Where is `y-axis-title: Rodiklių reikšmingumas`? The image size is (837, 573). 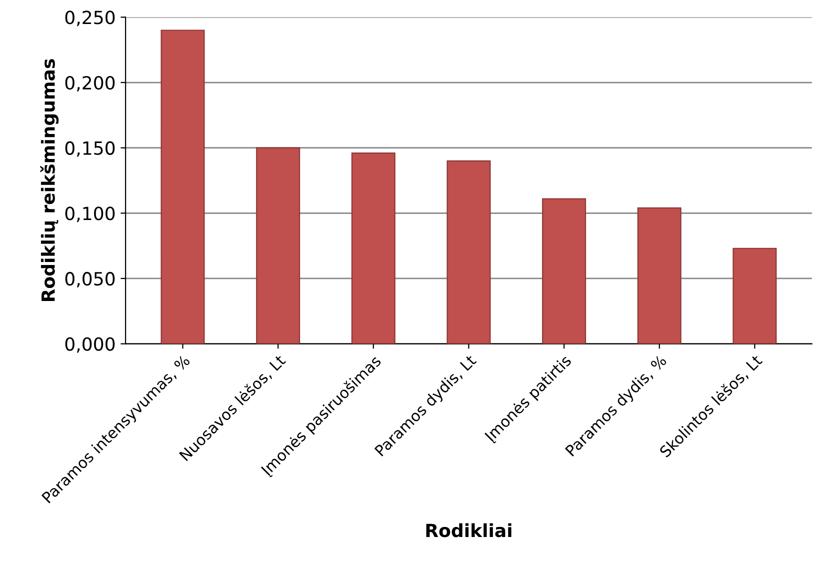 y-axis-title: Rodiklių reikšmingumas is located at coordinates (49, 180).